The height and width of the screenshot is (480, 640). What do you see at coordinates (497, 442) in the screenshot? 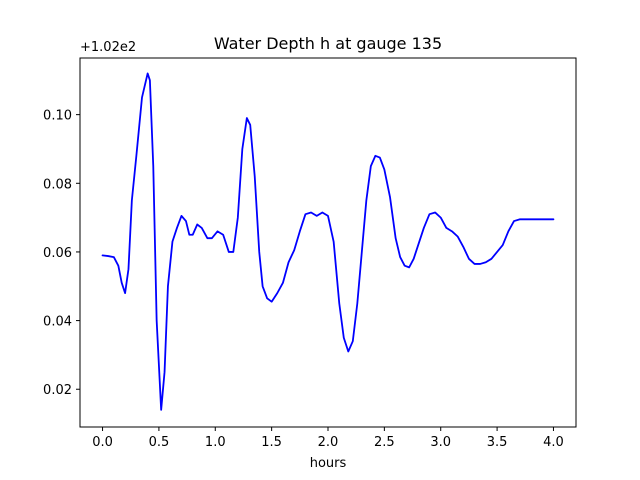
I see `x-tick-label: 3.5` at bounding box center [497, 442].